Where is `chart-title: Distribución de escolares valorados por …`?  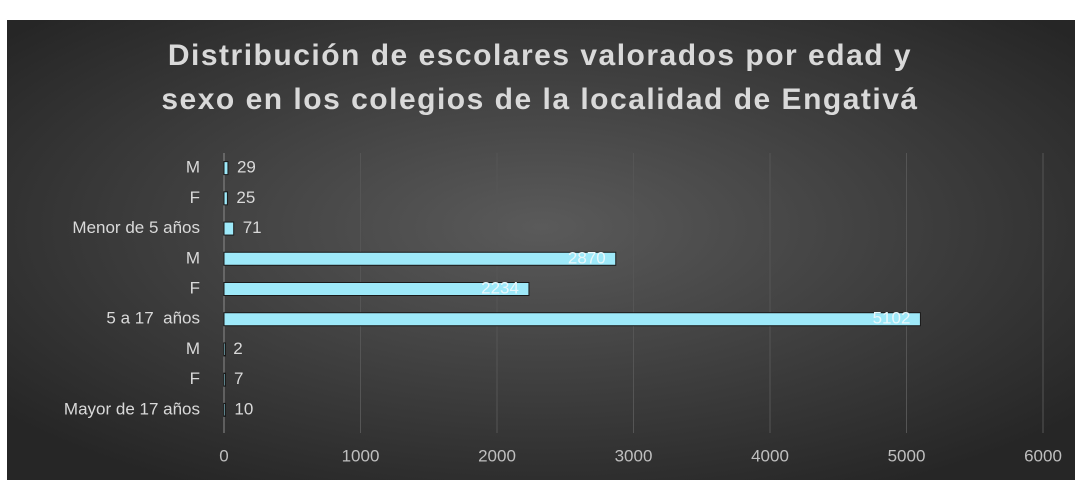
chart-title: Distribución de escolares valorados por … is located at coordinates (539, 77).